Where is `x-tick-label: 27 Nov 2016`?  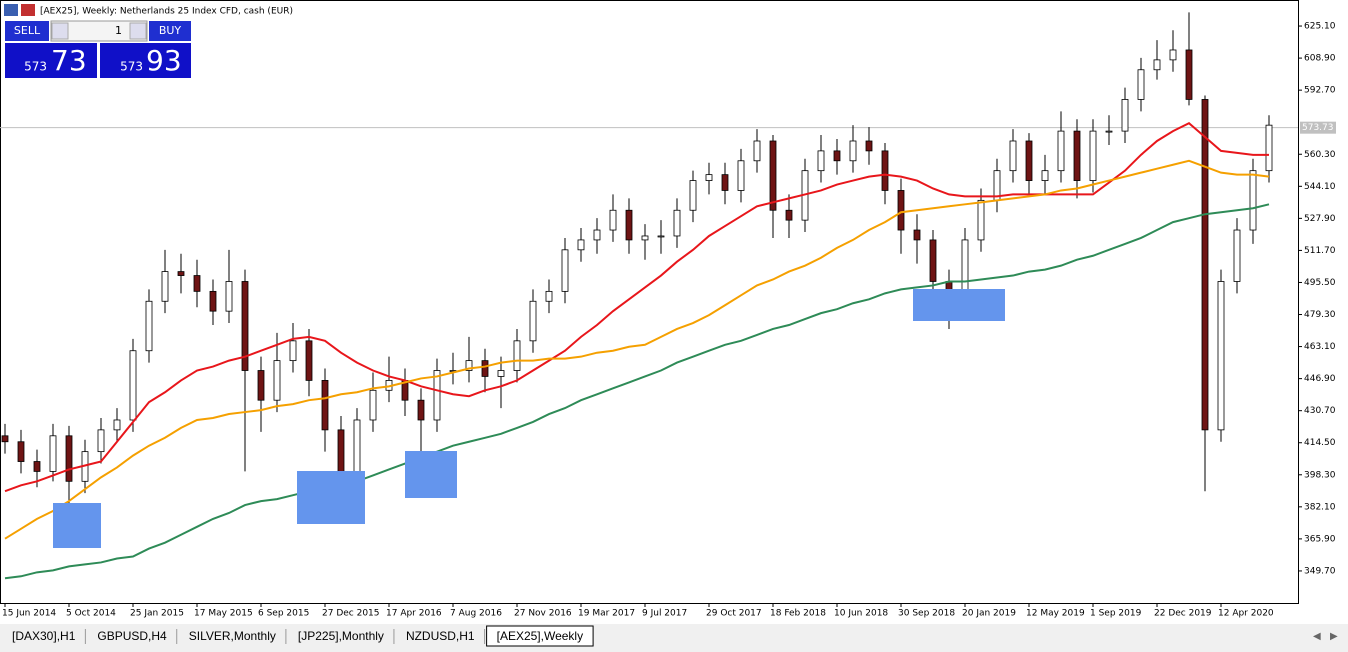 x-tick-label: 27 Nov 2016 is located at coordinates (543, 614).